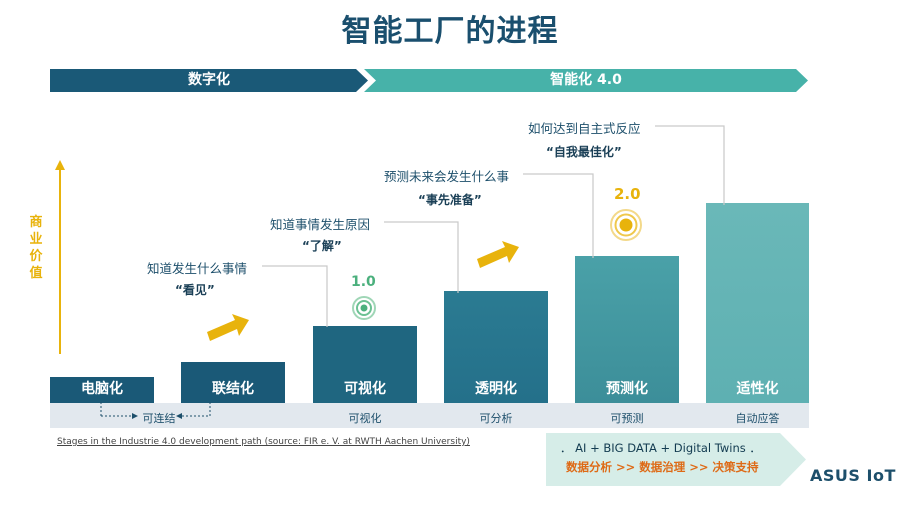 This screenshot has height=506, width=900. What do you see at coordinates (197, 268) in the screenshot?
I see `callout-question-see: 知道发生什么事情` at bounding box center [197, 268].